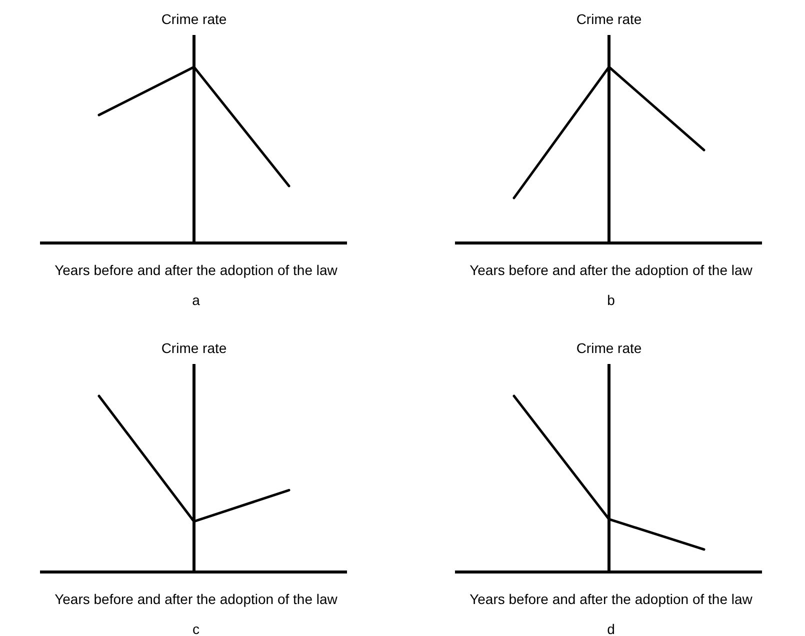 The image size is (805, 636). What do you see at coordinates (196, 628) in the screenshot?
I see `text: c` at bounding box center [196, 628].